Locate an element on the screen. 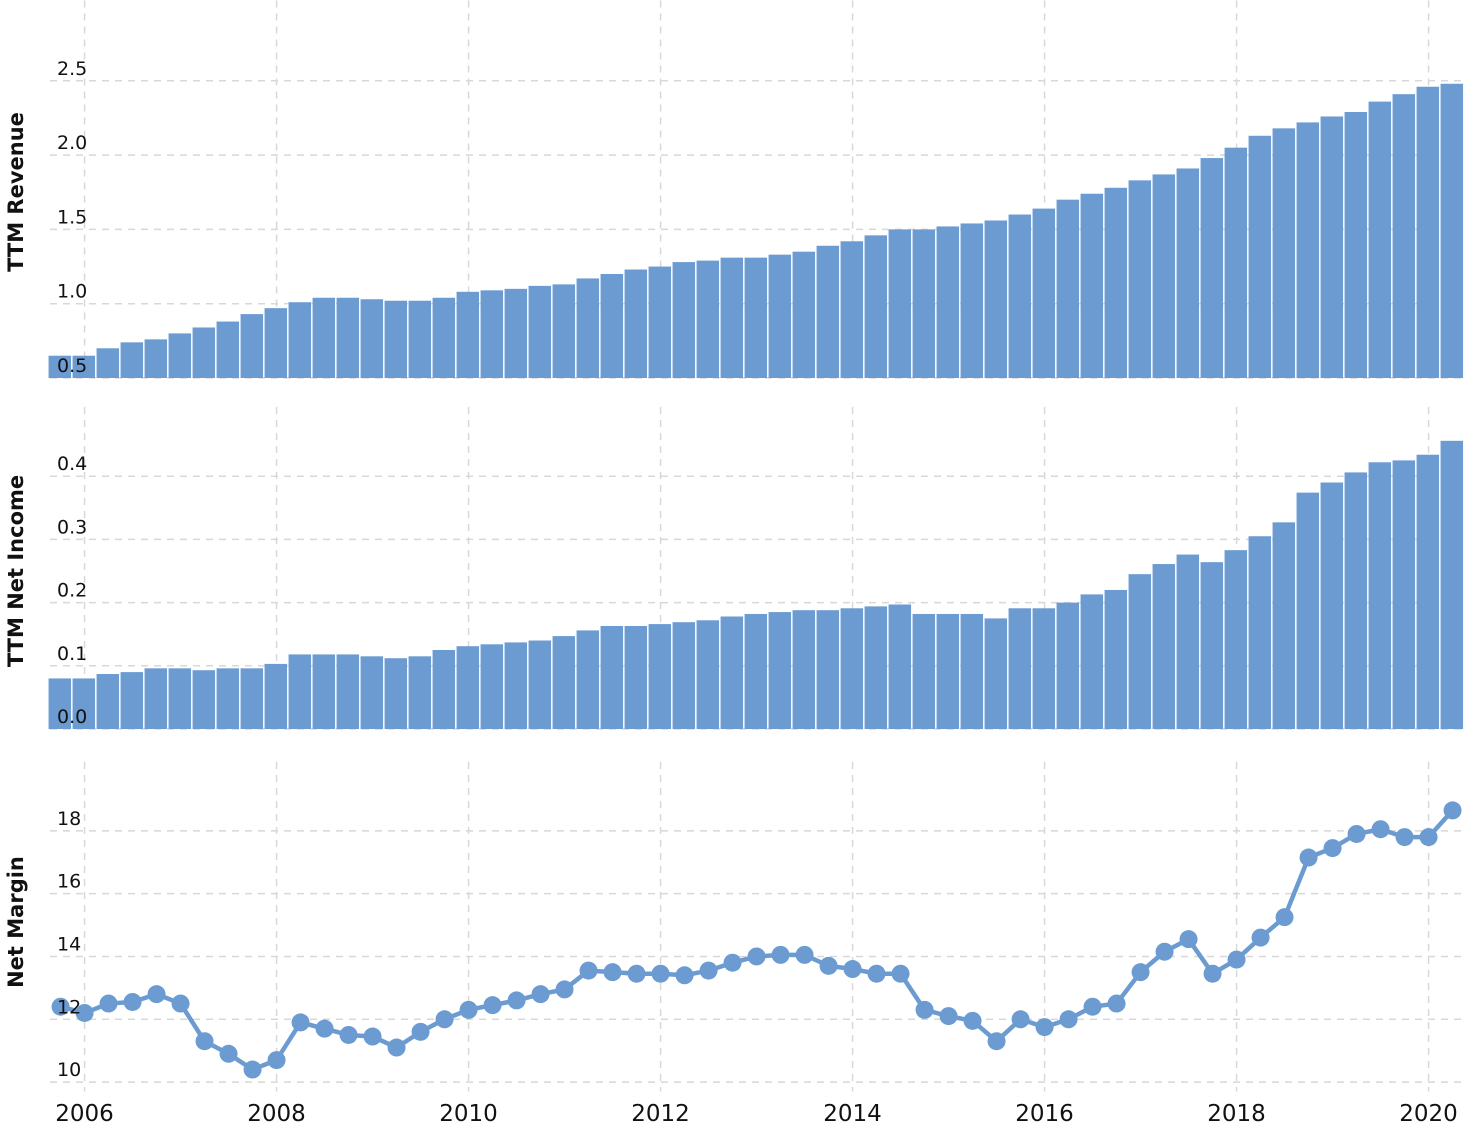 The width and height of the screenshot is (1470, 1128). y-tick-label: 0.2 is located at coordinates (72, 591).